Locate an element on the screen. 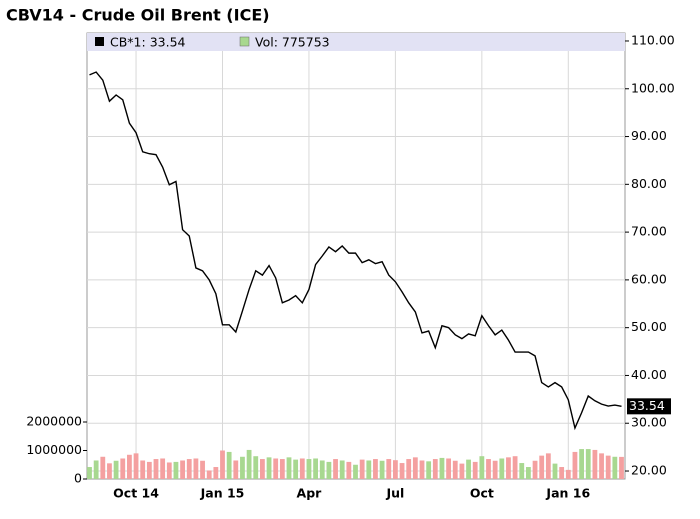 Image resolution: width=700 pixels, height=519 pixels. y-tick-label: 100.00 is located at coordinates (653, 87).